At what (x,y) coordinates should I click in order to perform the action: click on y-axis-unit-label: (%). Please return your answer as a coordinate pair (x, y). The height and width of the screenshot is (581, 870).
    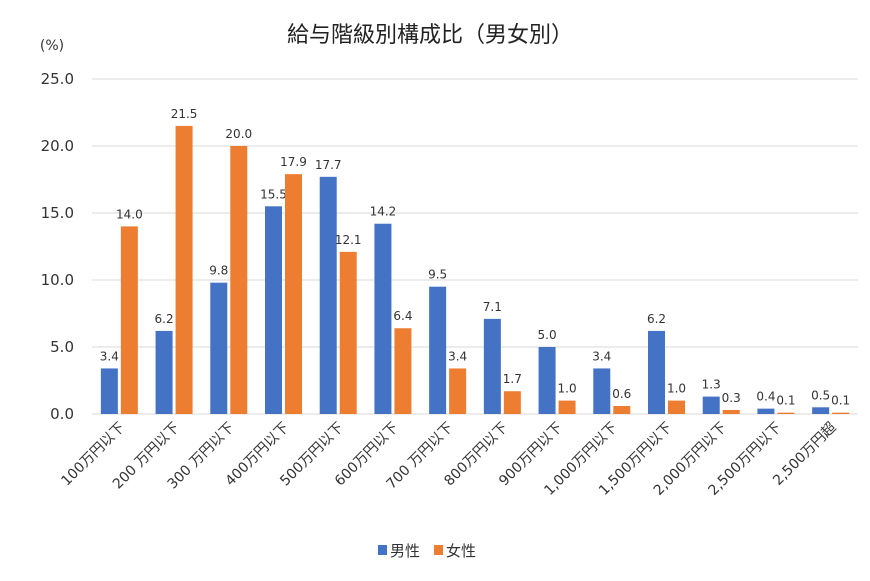
    Looking at the image, I should click on (52, 46).